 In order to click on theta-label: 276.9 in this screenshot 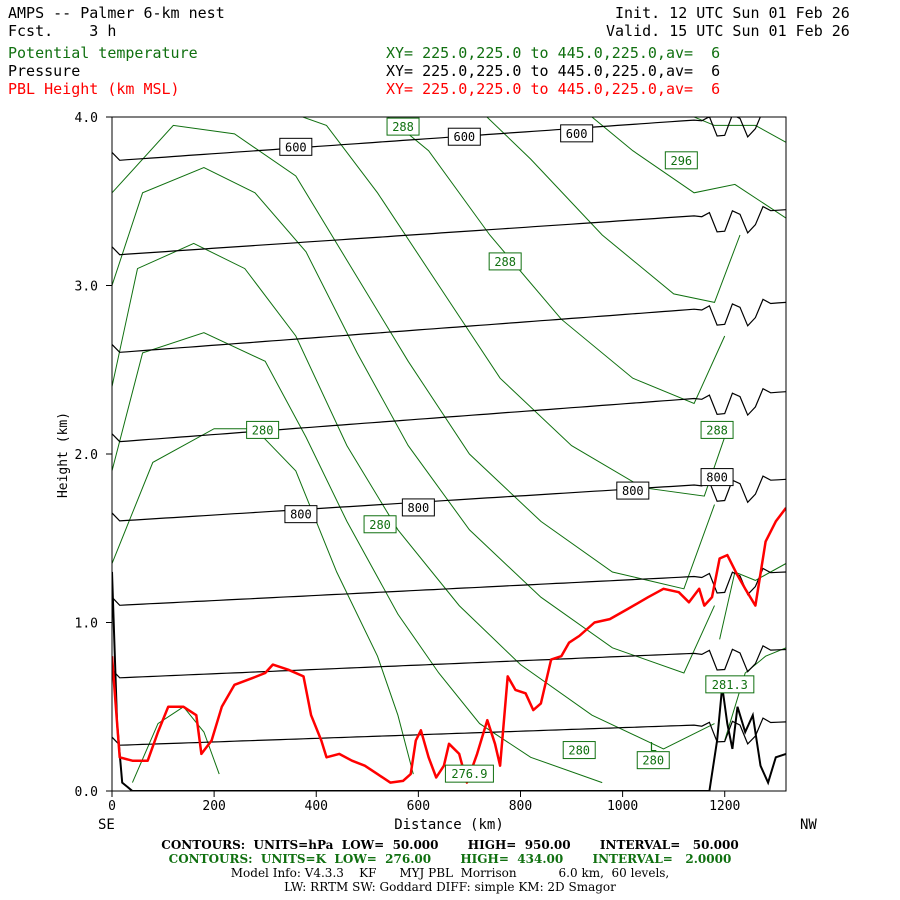, I will do `click(469, 774)`.